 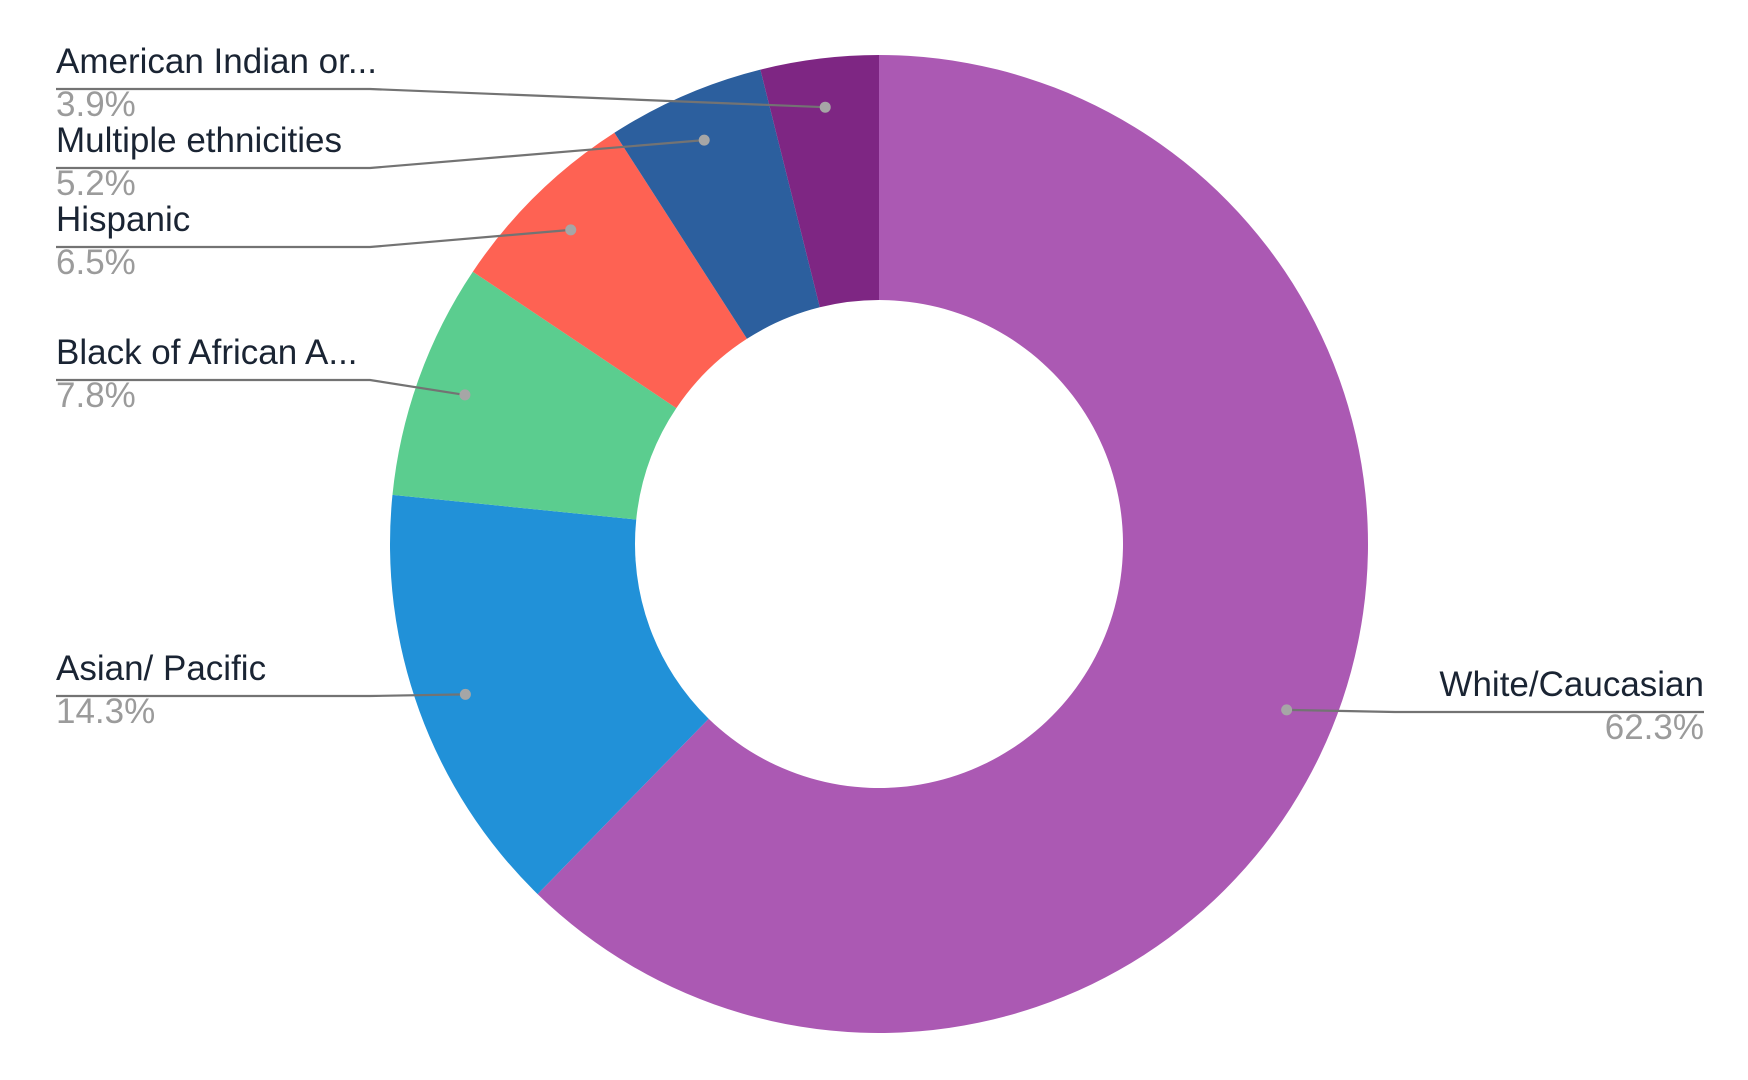 I want to click on leader-dot-hispanic, so click(x=571, y=230).